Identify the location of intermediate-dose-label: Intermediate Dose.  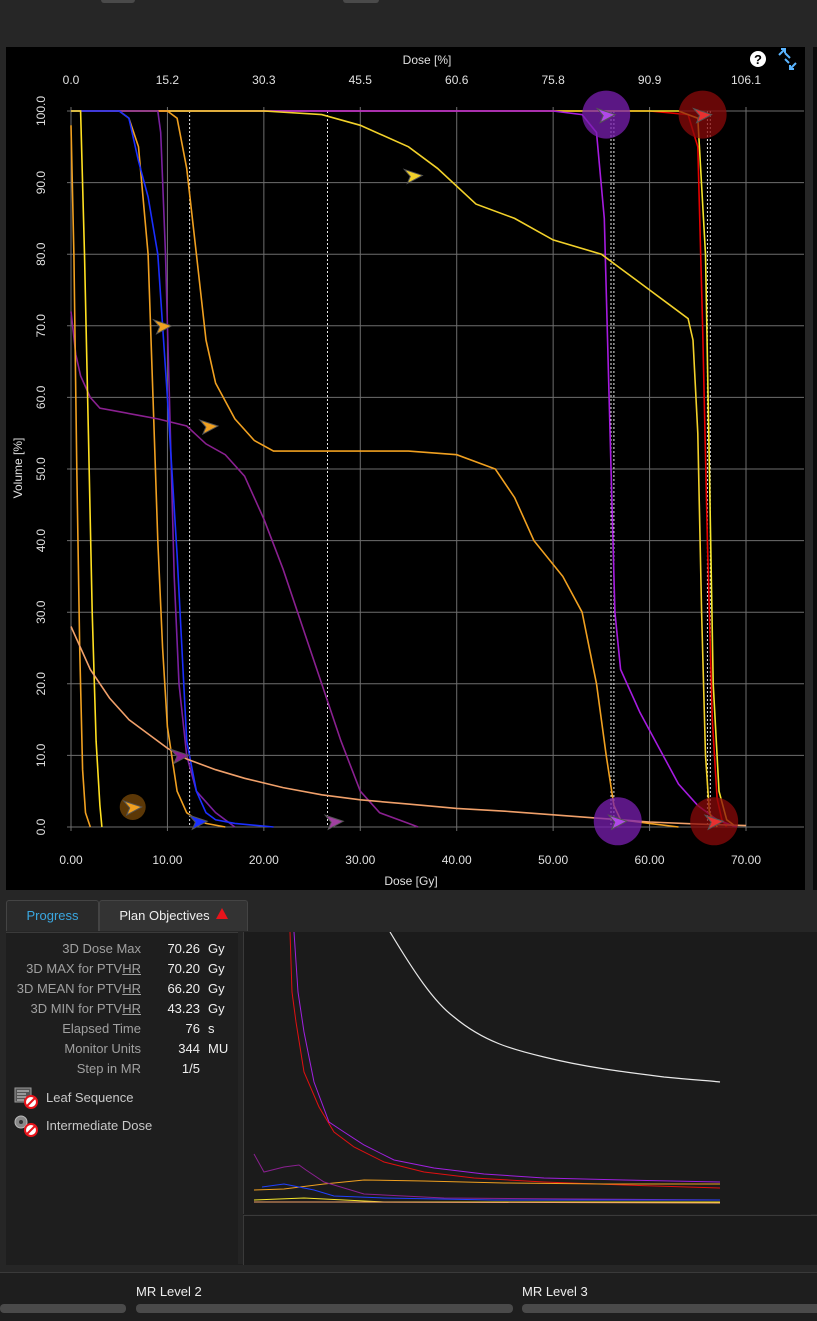
(99, 1125).